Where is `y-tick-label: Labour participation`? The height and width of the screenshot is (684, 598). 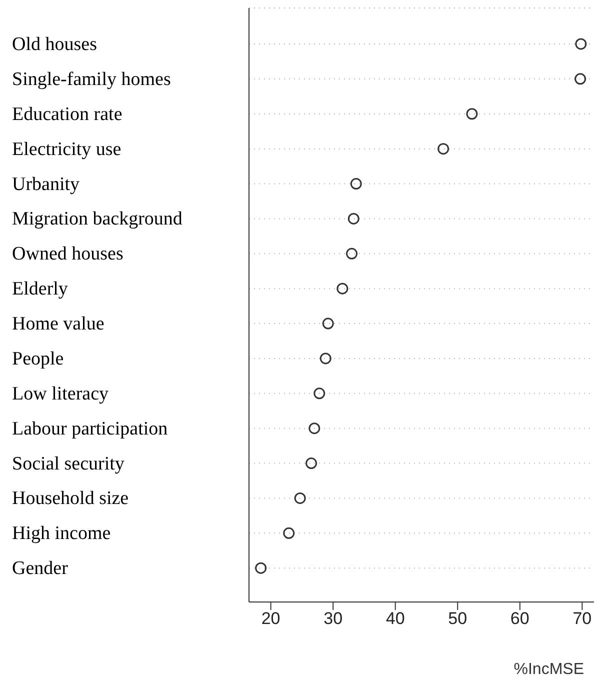 y-tick-label: Labour participation is located at coordinates (90, 429).